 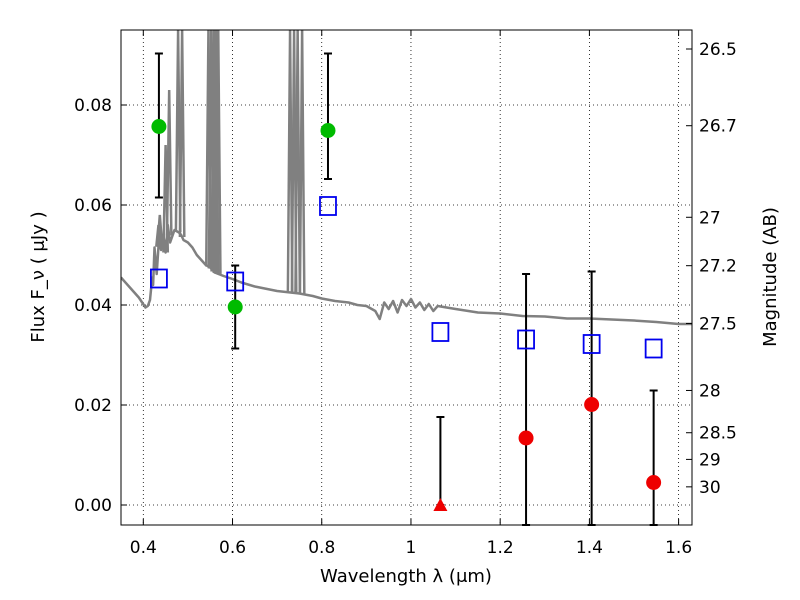 What do you see at coordinates (710, 218) in the screenshot?
I see `magnitude-tick-label: 27` at bounding box center [710, 218].